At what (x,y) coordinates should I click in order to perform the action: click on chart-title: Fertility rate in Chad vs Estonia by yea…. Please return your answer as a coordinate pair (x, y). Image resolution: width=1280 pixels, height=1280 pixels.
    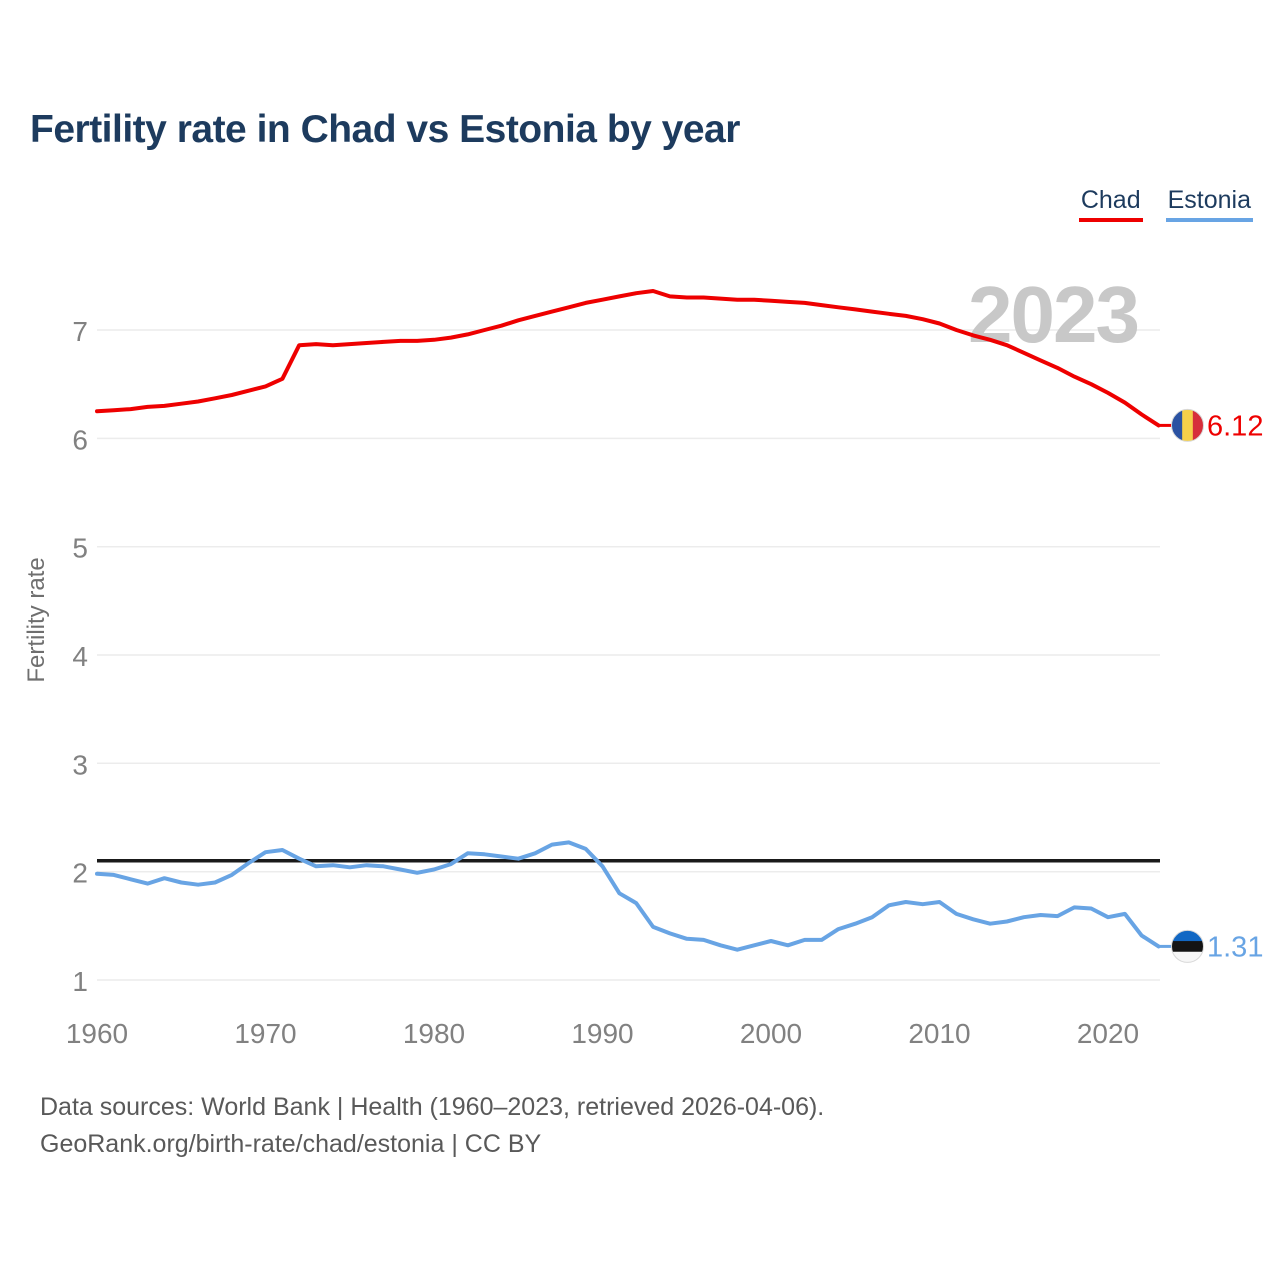
    Looking at the image, I should click on (385, 129).